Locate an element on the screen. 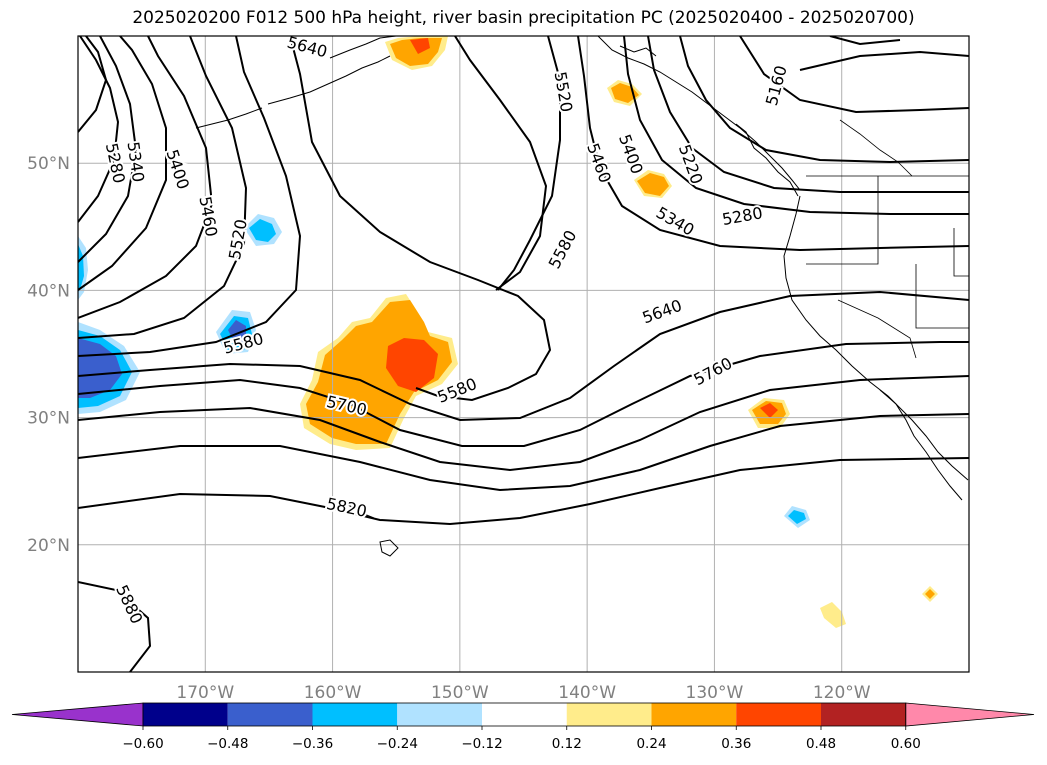  contour-label: 5760 is located at coordinates (712, 371).